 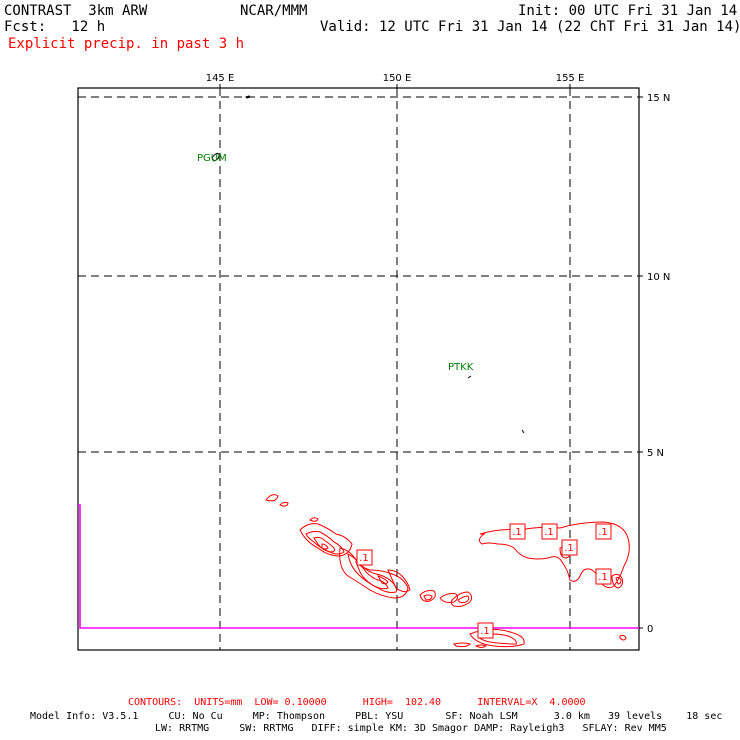 What do you see at coordinates (76, 11) in the screenshot?
I see `model-title: CONTRAST 3km ARW` at bounding box center [76, 11].